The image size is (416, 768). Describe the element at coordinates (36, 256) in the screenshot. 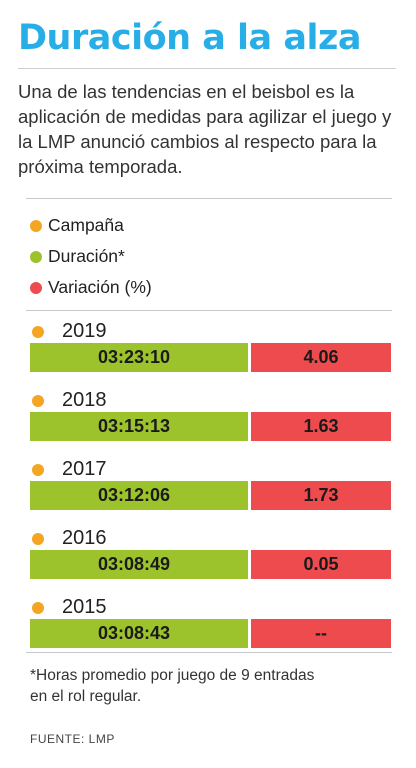

I see `legend-dot-duracion` at that location.